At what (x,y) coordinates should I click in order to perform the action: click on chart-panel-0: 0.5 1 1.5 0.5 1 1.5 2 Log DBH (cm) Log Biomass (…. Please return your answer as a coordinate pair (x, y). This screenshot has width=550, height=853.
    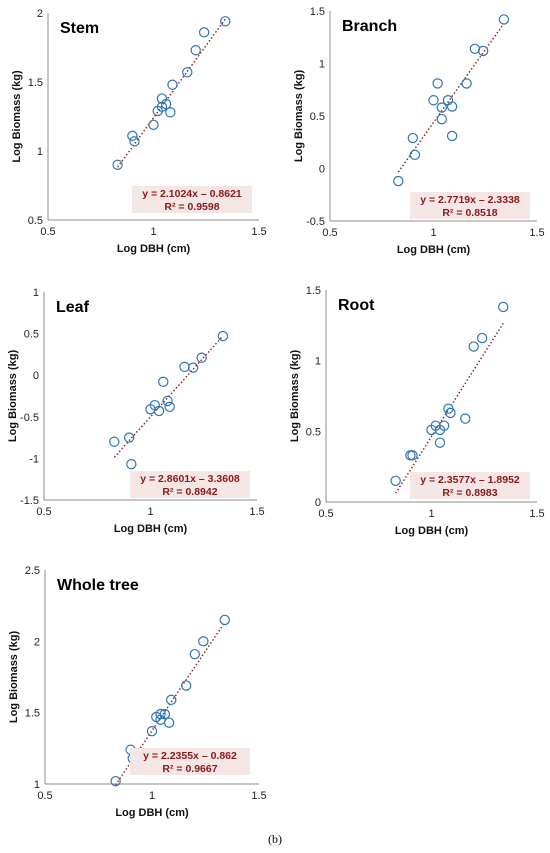
    Looking at the image, I should click on (139, 131).